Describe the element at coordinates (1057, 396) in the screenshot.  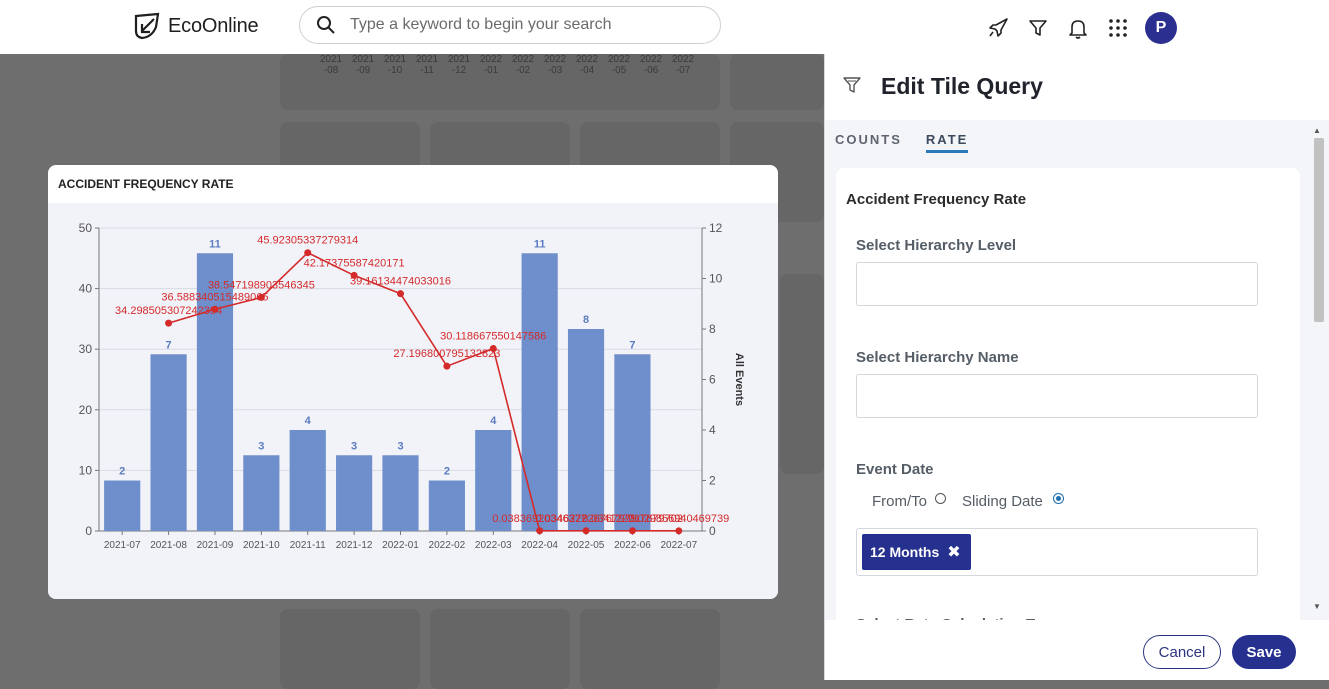
I see `hierarchy-name-field` at that location.